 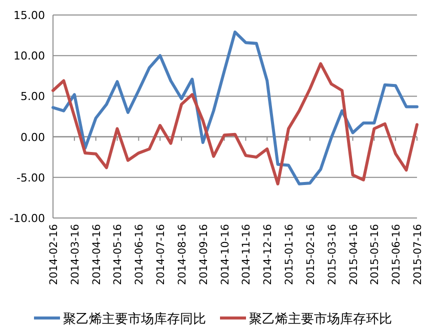 I want to click on x-tick-label: 2014-09-16, so click(x=204, y=255).